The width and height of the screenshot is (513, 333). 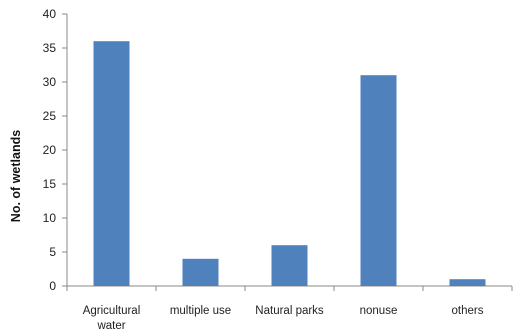 I want to click on y-tick-label: 0, so click(x=52, y=286).